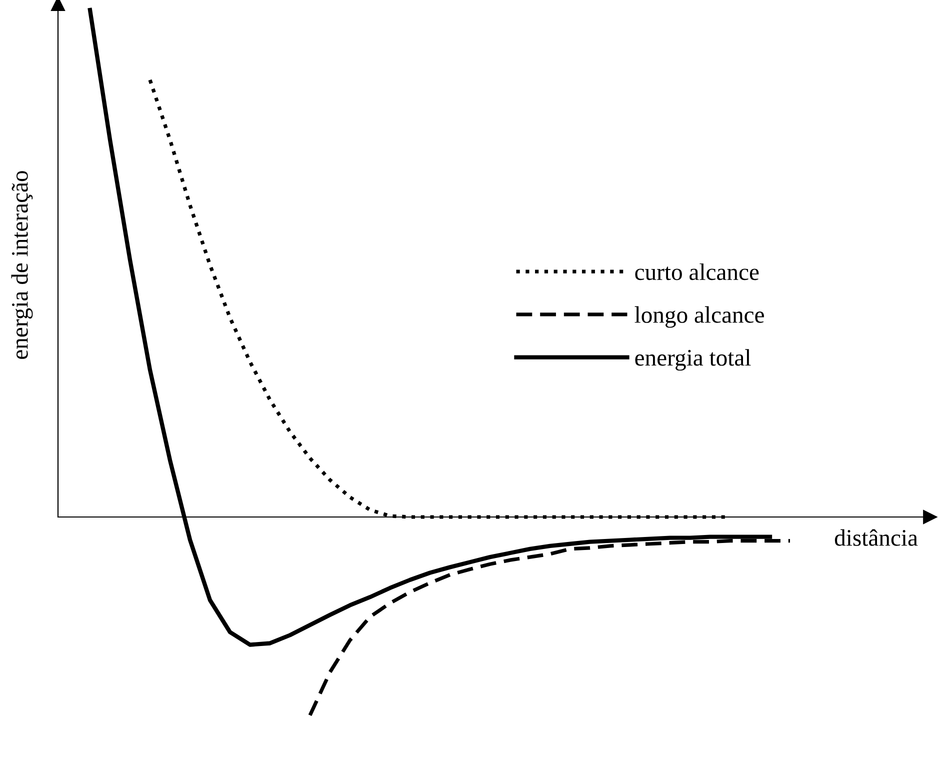  I want to click on legend-label: longo alcance, so click(699, 317).